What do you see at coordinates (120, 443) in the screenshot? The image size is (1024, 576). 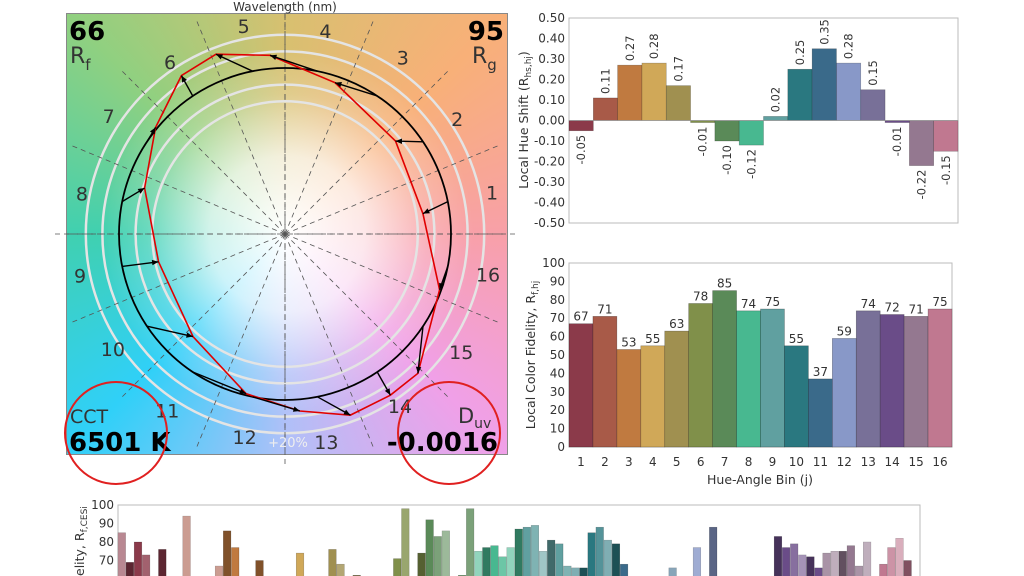 I see `cct-value: 6501 K` at bounding box center [120, 443].